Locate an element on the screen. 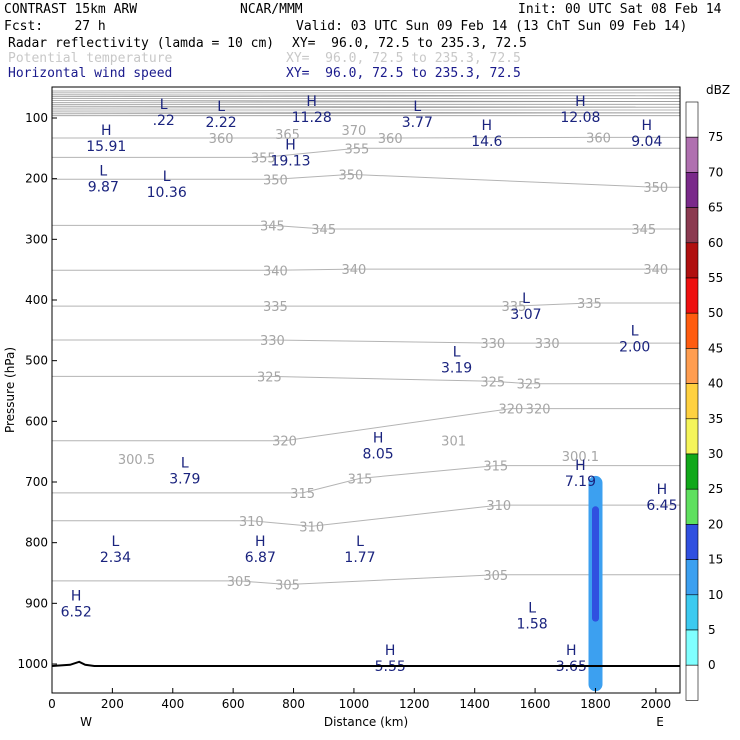 This screenshot has width=740, height=740. wind-extremum-value: 2.34 is located at coordinates (115, 558).